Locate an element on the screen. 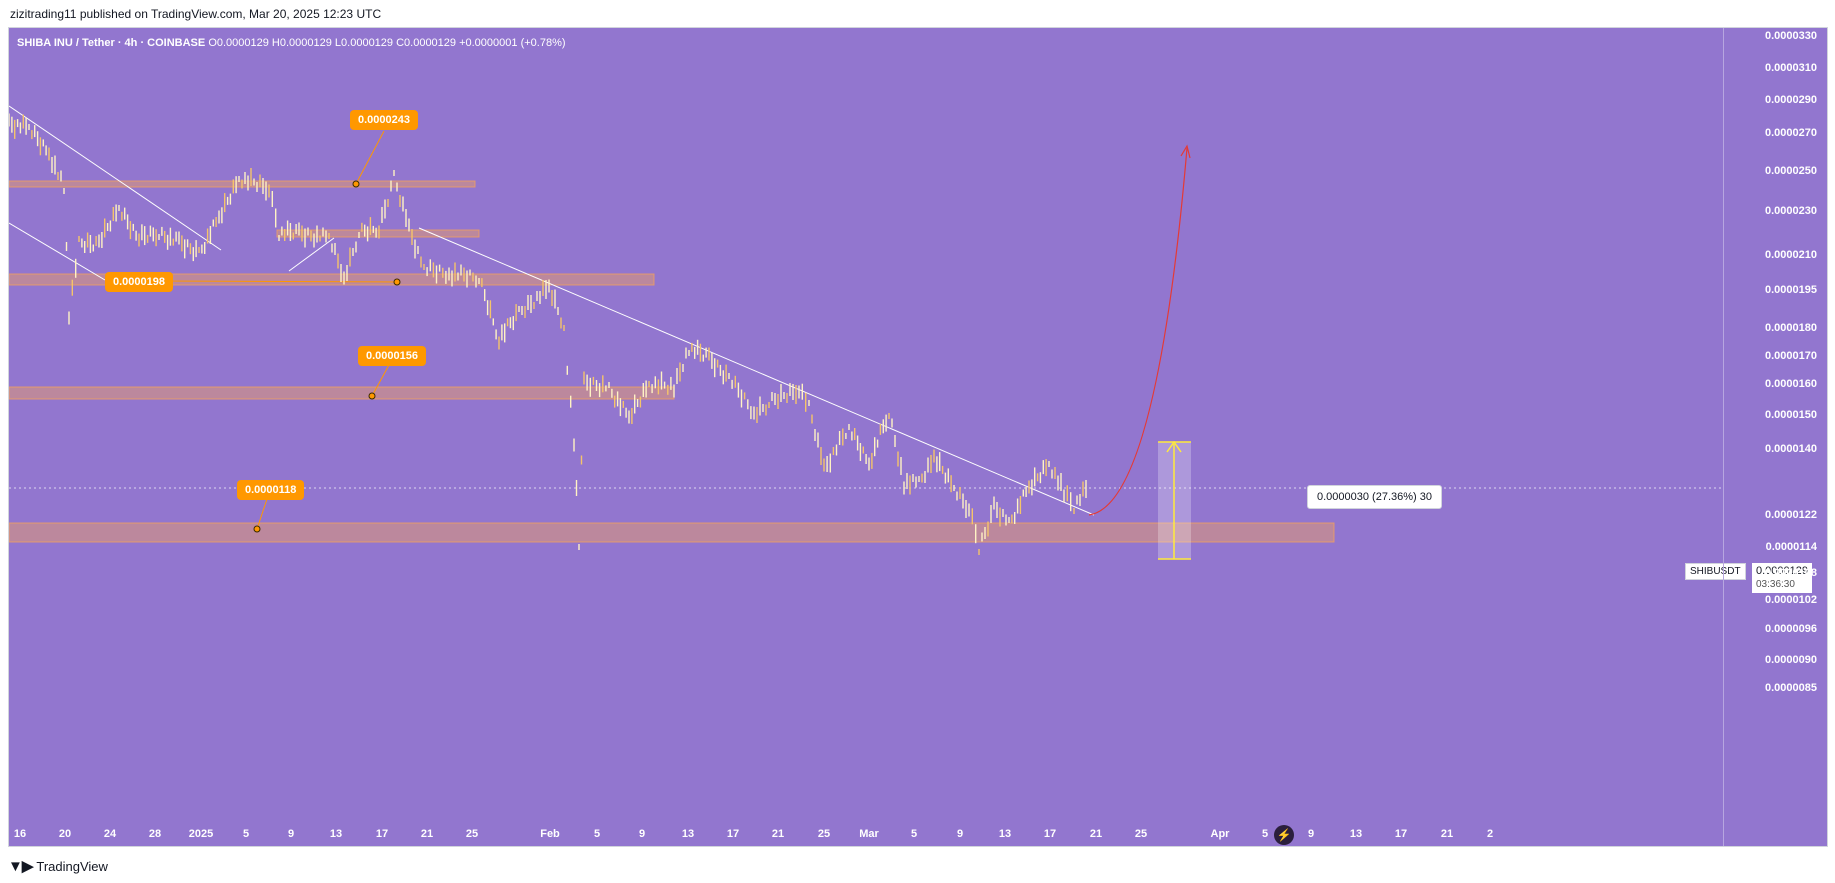  time-tick: 24 is located at coordinates (110, 834).